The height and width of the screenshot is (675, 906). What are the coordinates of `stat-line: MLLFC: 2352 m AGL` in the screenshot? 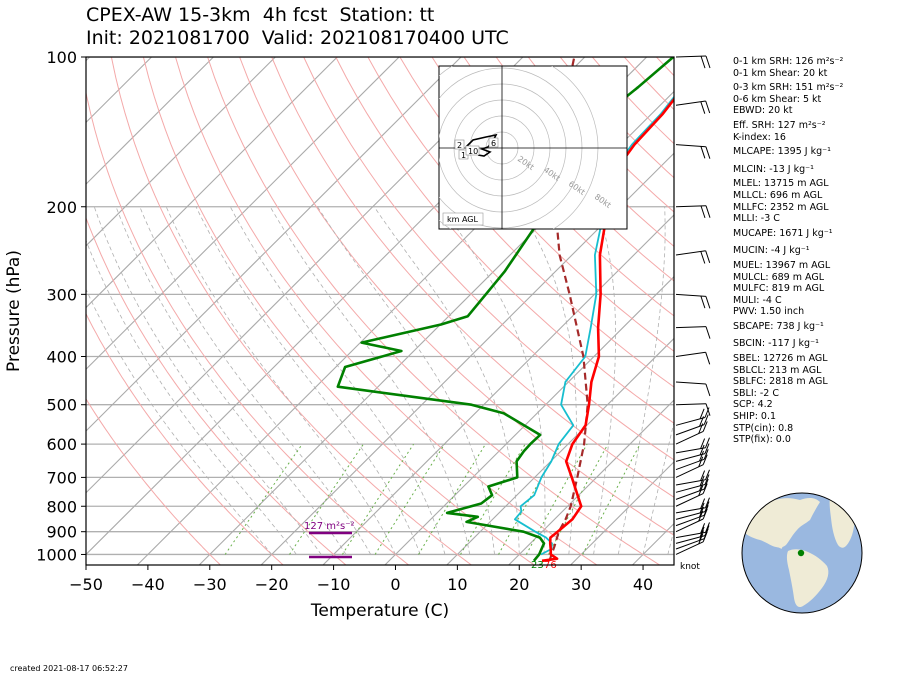 It's located at (781, 207).